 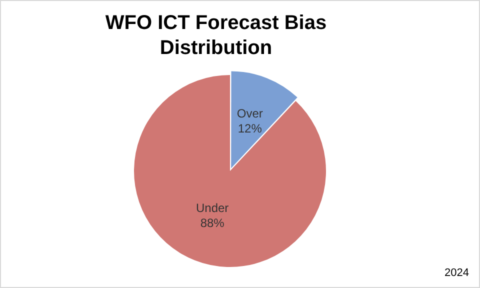 What do you see at coordinates (249, 113) in the screenshot?
I see `slice-label: Over` at bounding box center [249, 113].